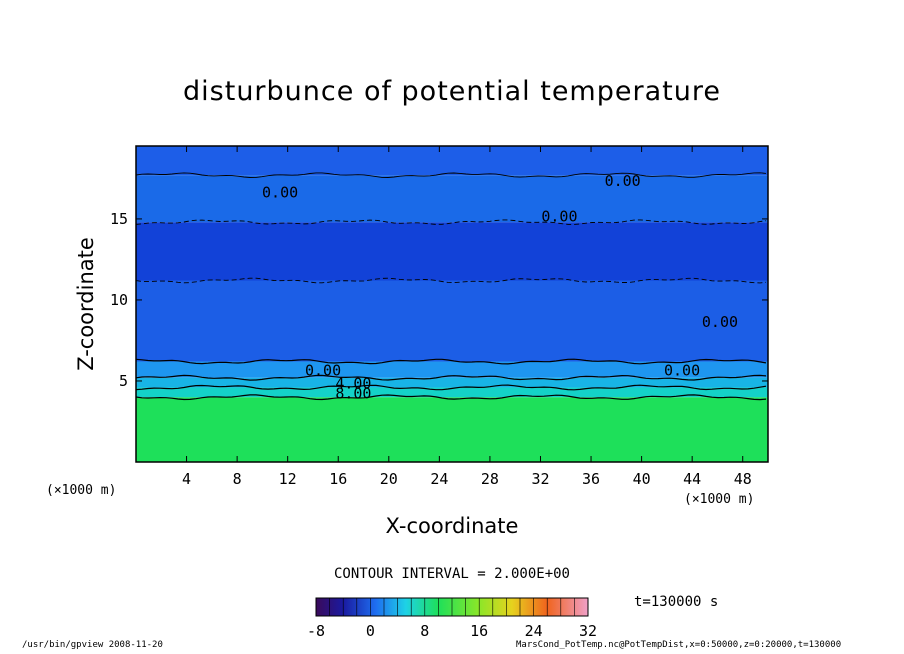 The width and height of the screenshot is (904, 654). I want to click on x-tick-label: 4, so click(186, 479).